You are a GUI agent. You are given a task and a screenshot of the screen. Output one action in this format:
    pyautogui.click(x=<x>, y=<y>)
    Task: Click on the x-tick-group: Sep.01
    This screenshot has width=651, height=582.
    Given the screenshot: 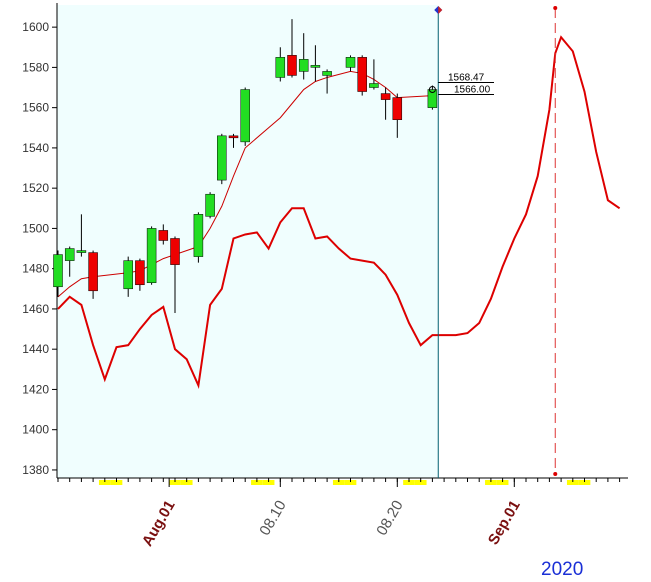 What is the action you would take?
    pyautogui.click(x=504, y=523)
    